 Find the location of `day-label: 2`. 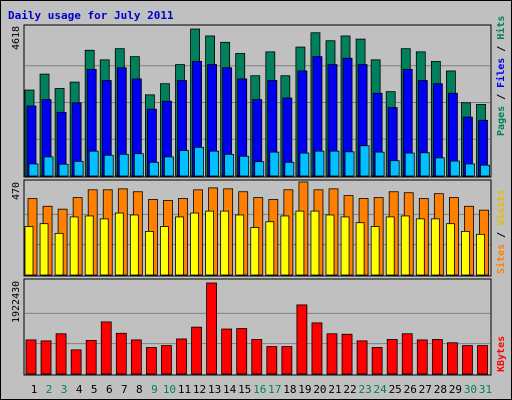

day-label: 2 is located at coordinates (49, 389).